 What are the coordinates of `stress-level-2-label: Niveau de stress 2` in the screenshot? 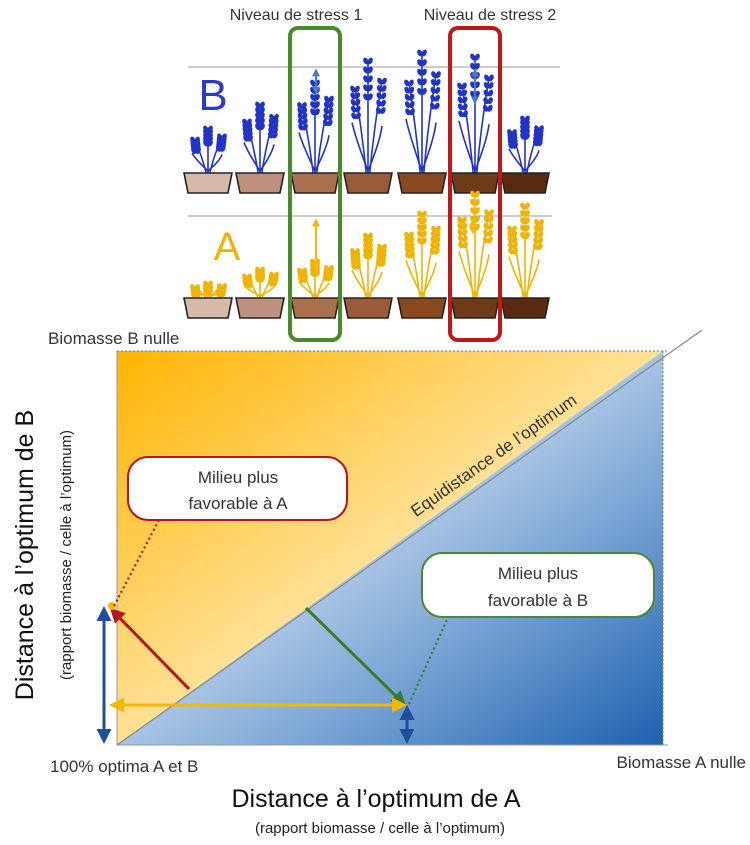 It's located at (490, 15).